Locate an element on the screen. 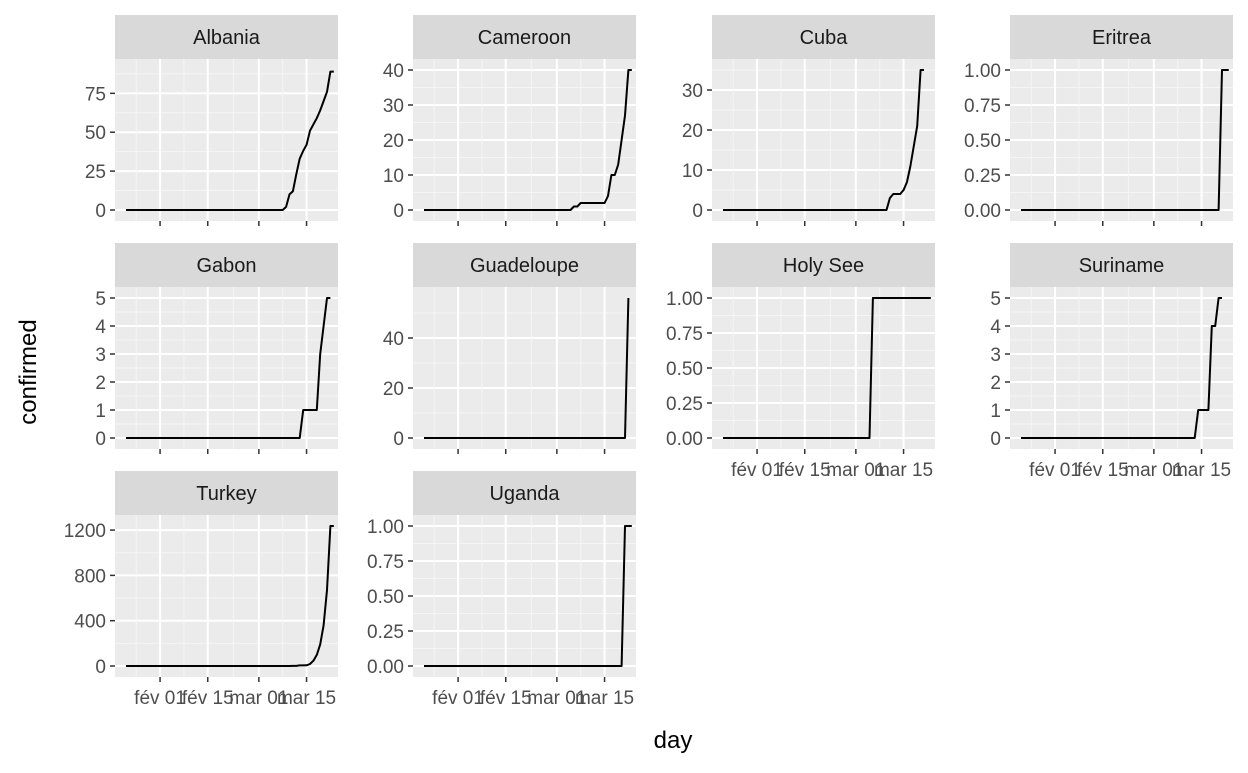 Image resolution: width=1248 pixels, height=773 pixels. y-tick-label: 75 is located at coordinates (95, 94).